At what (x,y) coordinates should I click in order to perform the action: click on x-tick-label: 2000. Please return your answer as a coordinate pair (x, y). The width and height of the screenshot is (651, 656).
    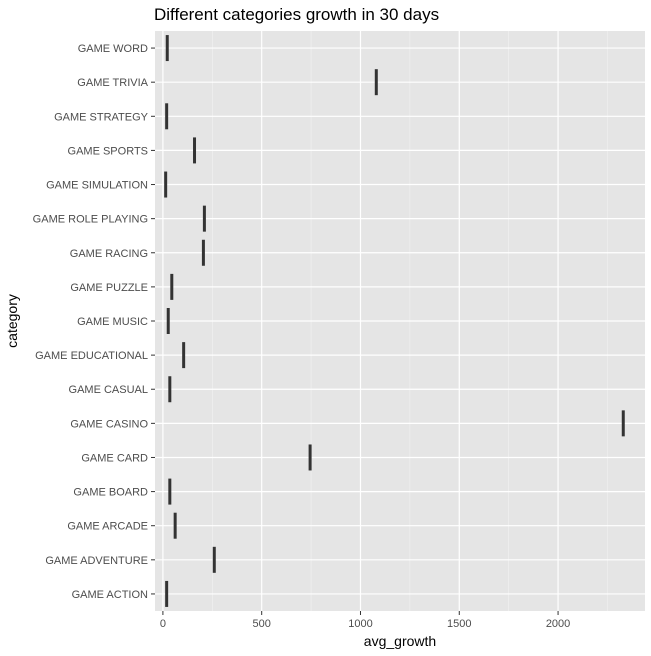
    Looking at the image, I should click on (558, 624).